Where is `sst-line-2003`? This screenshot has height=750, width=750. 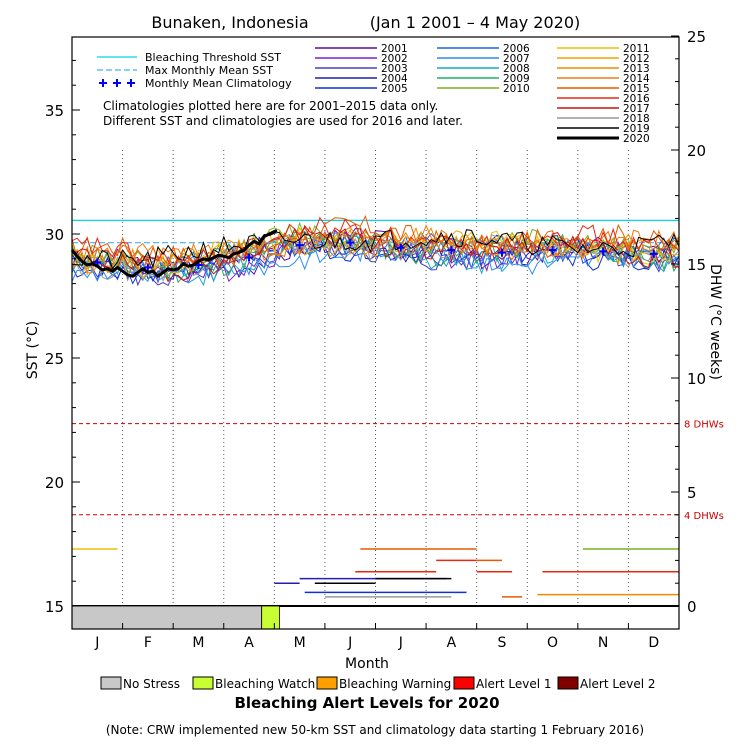
sst-line-2003 is located at coordinates (375, 261).